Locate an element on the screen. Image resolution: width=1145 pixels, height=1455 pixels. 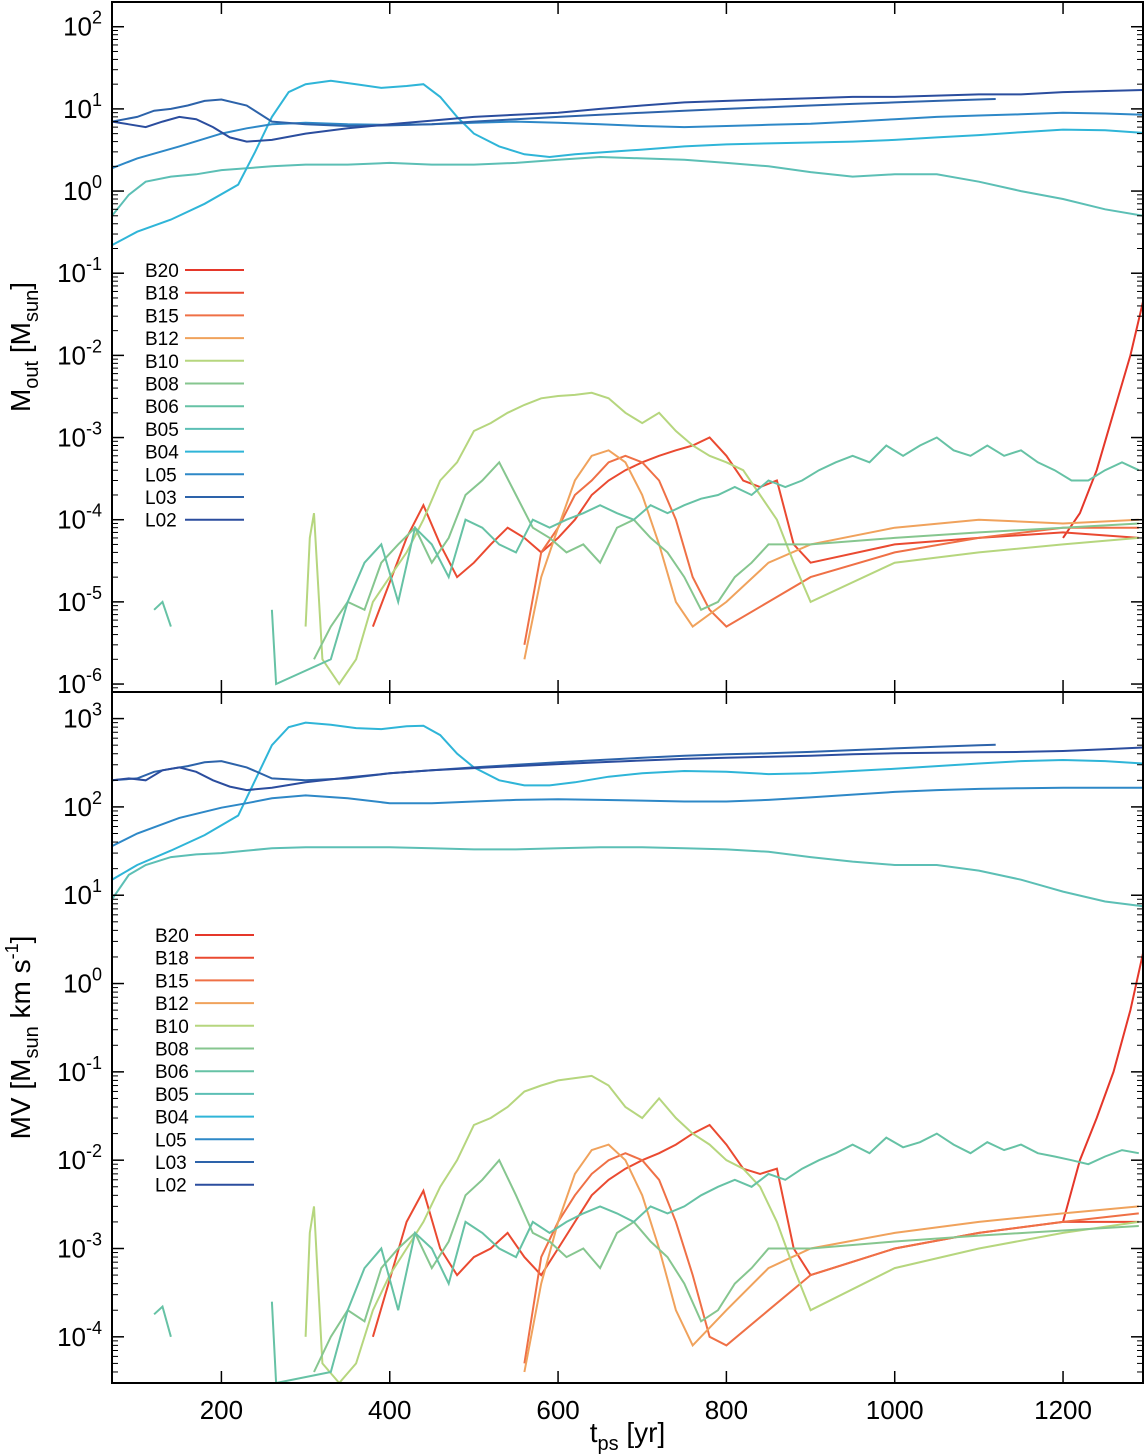
x-tick-label: 200 is located at coordinates (221, 1410).